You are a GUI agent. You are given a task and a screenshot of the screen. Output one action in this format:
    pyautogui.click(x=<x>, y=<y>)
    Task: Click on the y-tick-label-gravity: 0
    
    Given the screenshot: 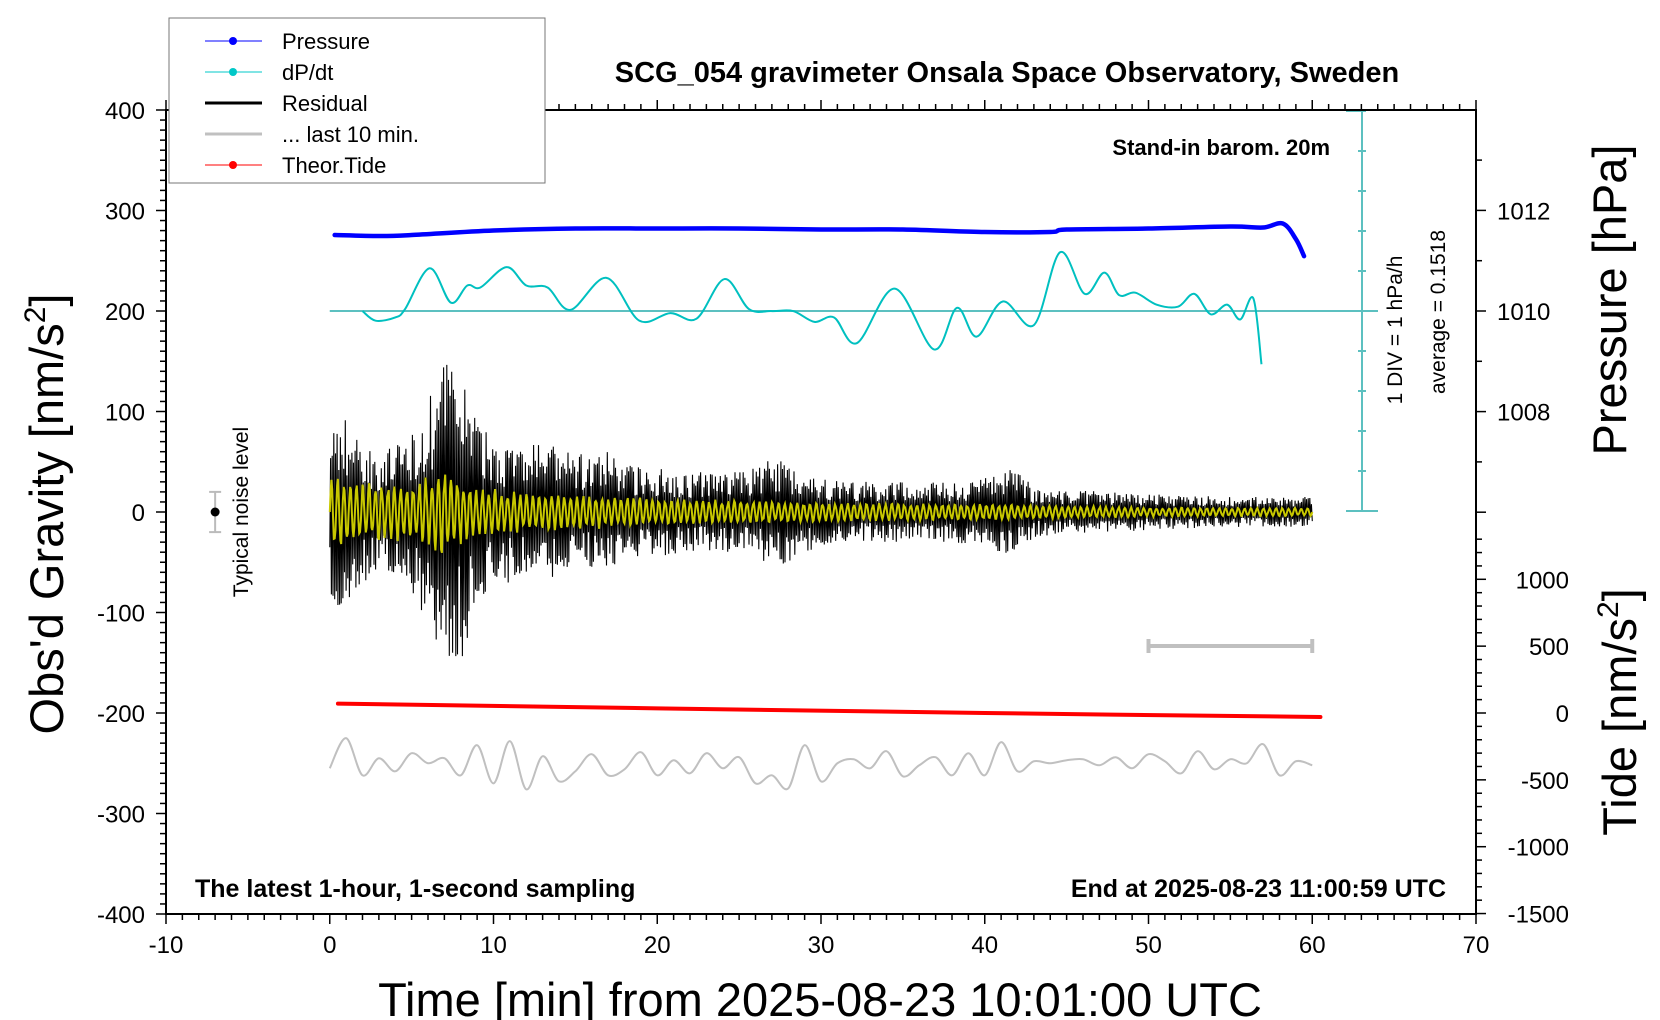 What is the action you would take?
    pyautogui.click(x=138, y=513)
    